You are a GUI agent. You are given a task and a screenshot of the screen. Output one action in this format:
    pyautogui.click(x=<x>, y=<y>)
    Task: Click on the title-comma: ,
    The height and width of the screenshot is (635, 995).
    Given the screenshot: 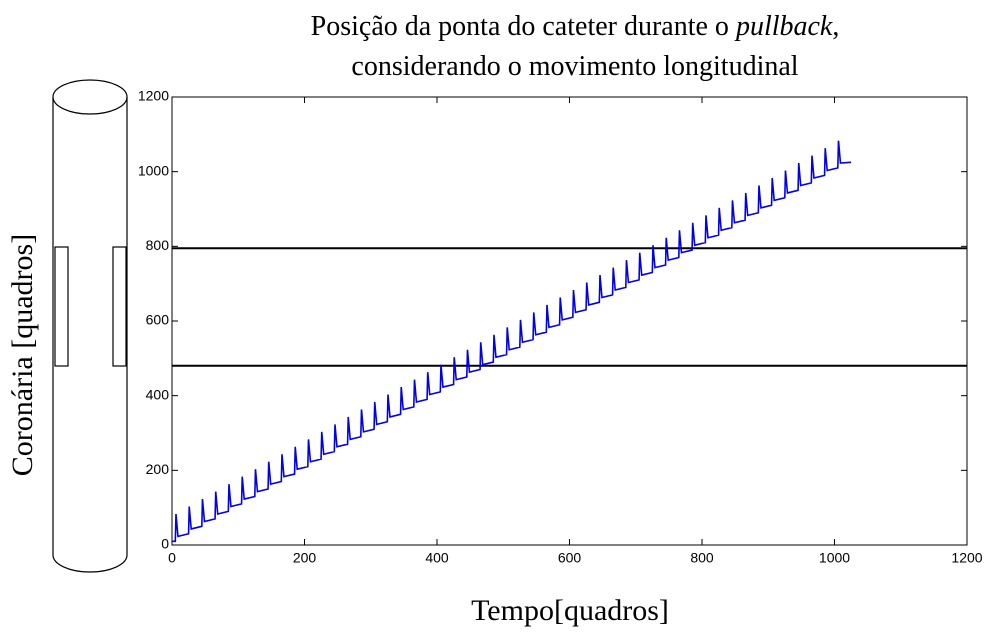 What is the action you would take?
    pyautogui.click(x=835, y=26)
    